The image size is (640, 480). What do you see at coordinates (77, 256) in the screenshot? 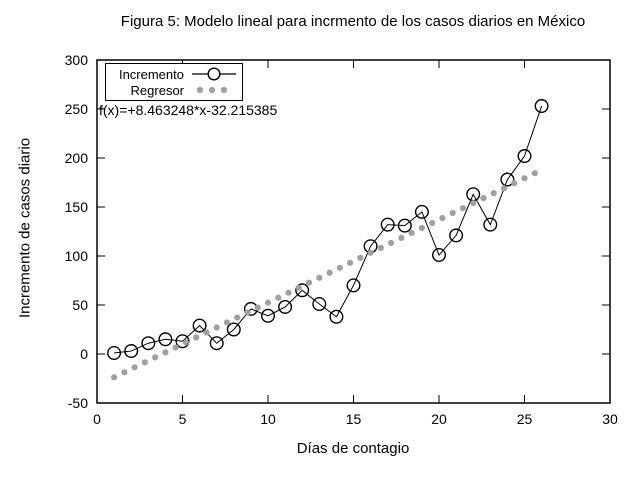
I see `y-tick-label: 100` at bounding box center [77, 256].